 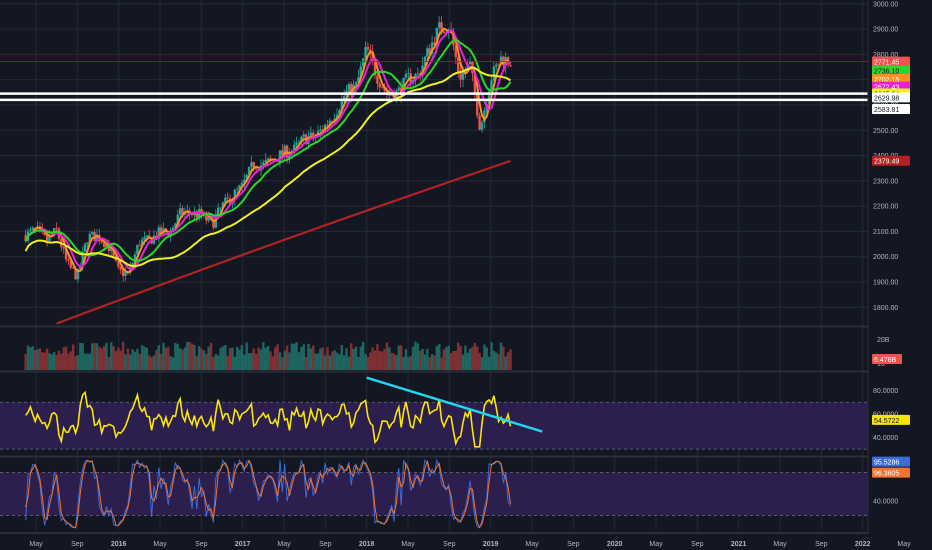 I want to click on volume-panel, so click(x=268, y=355).